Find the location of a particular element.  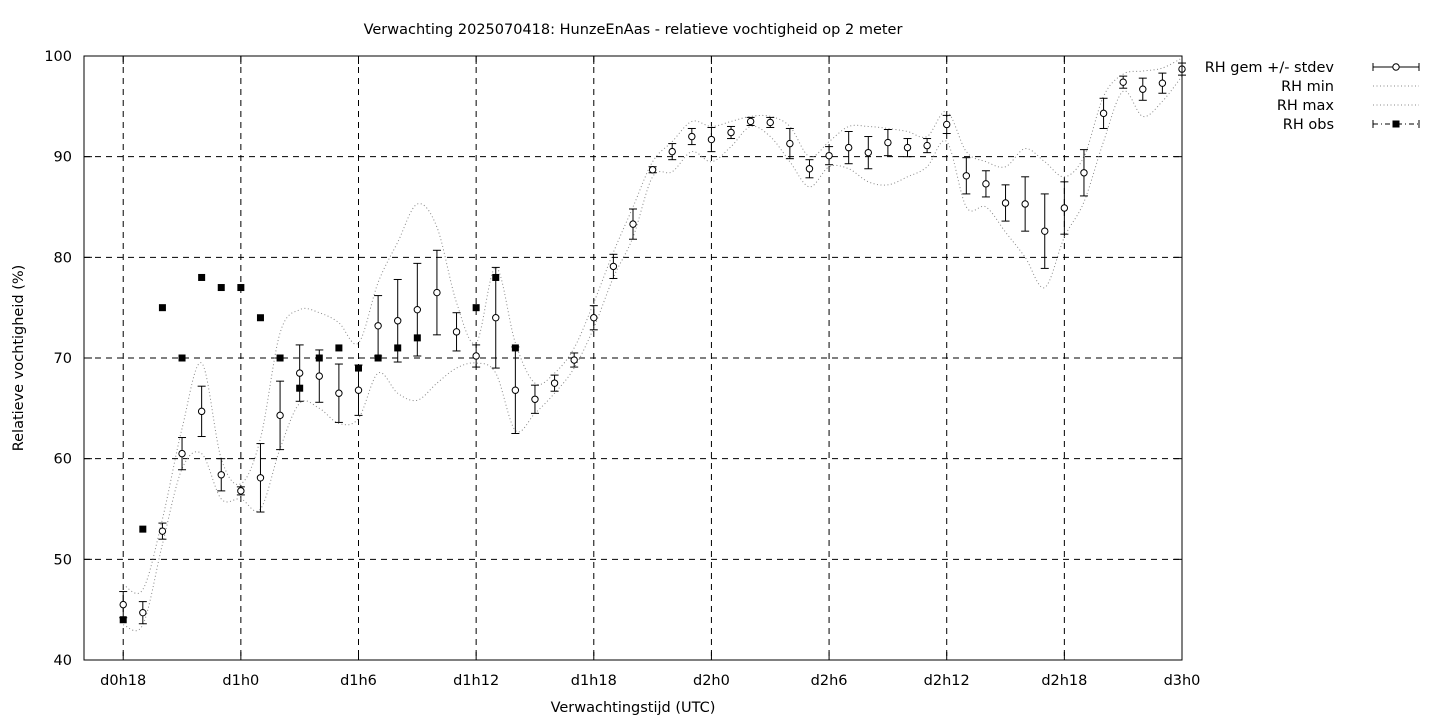

y-tick-label: 90 is located at coordinates (63, 158).